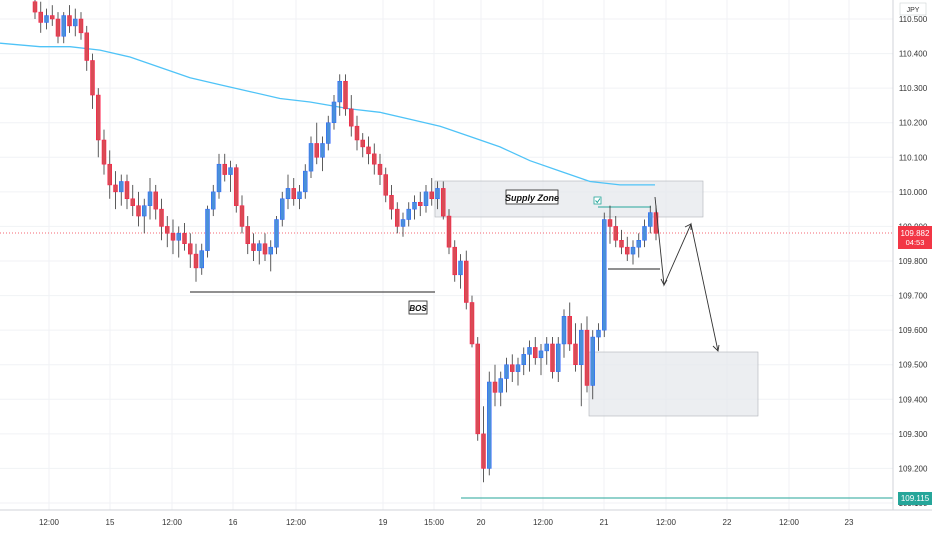 The image size is (932, 550). I want to click on annotation-labels: Supply Zone BOS, so click(505, 252).